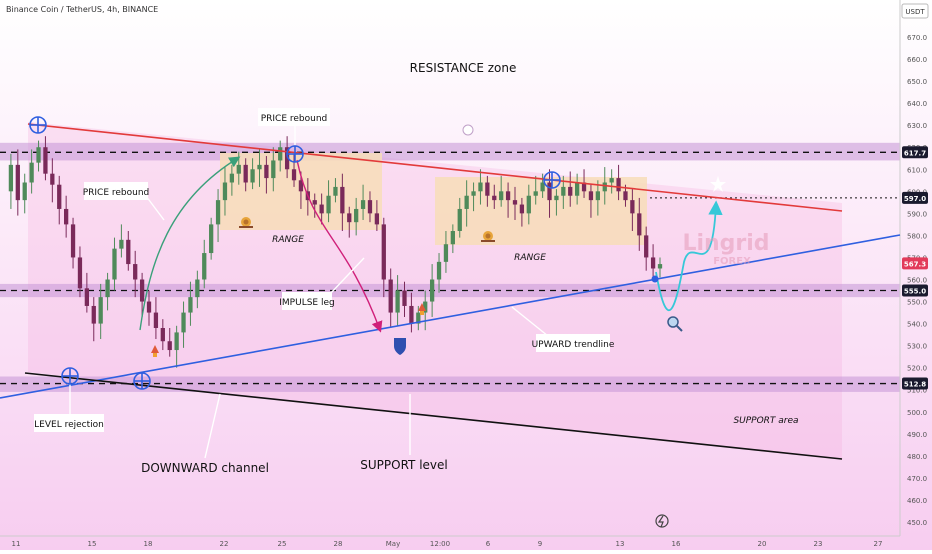 This screenshot has width=932, height=554. What do you see at coordinates (765, 421) in the screenshot?
I see `label-support-area: SUPPORT area` at bounding box center [765, 421].